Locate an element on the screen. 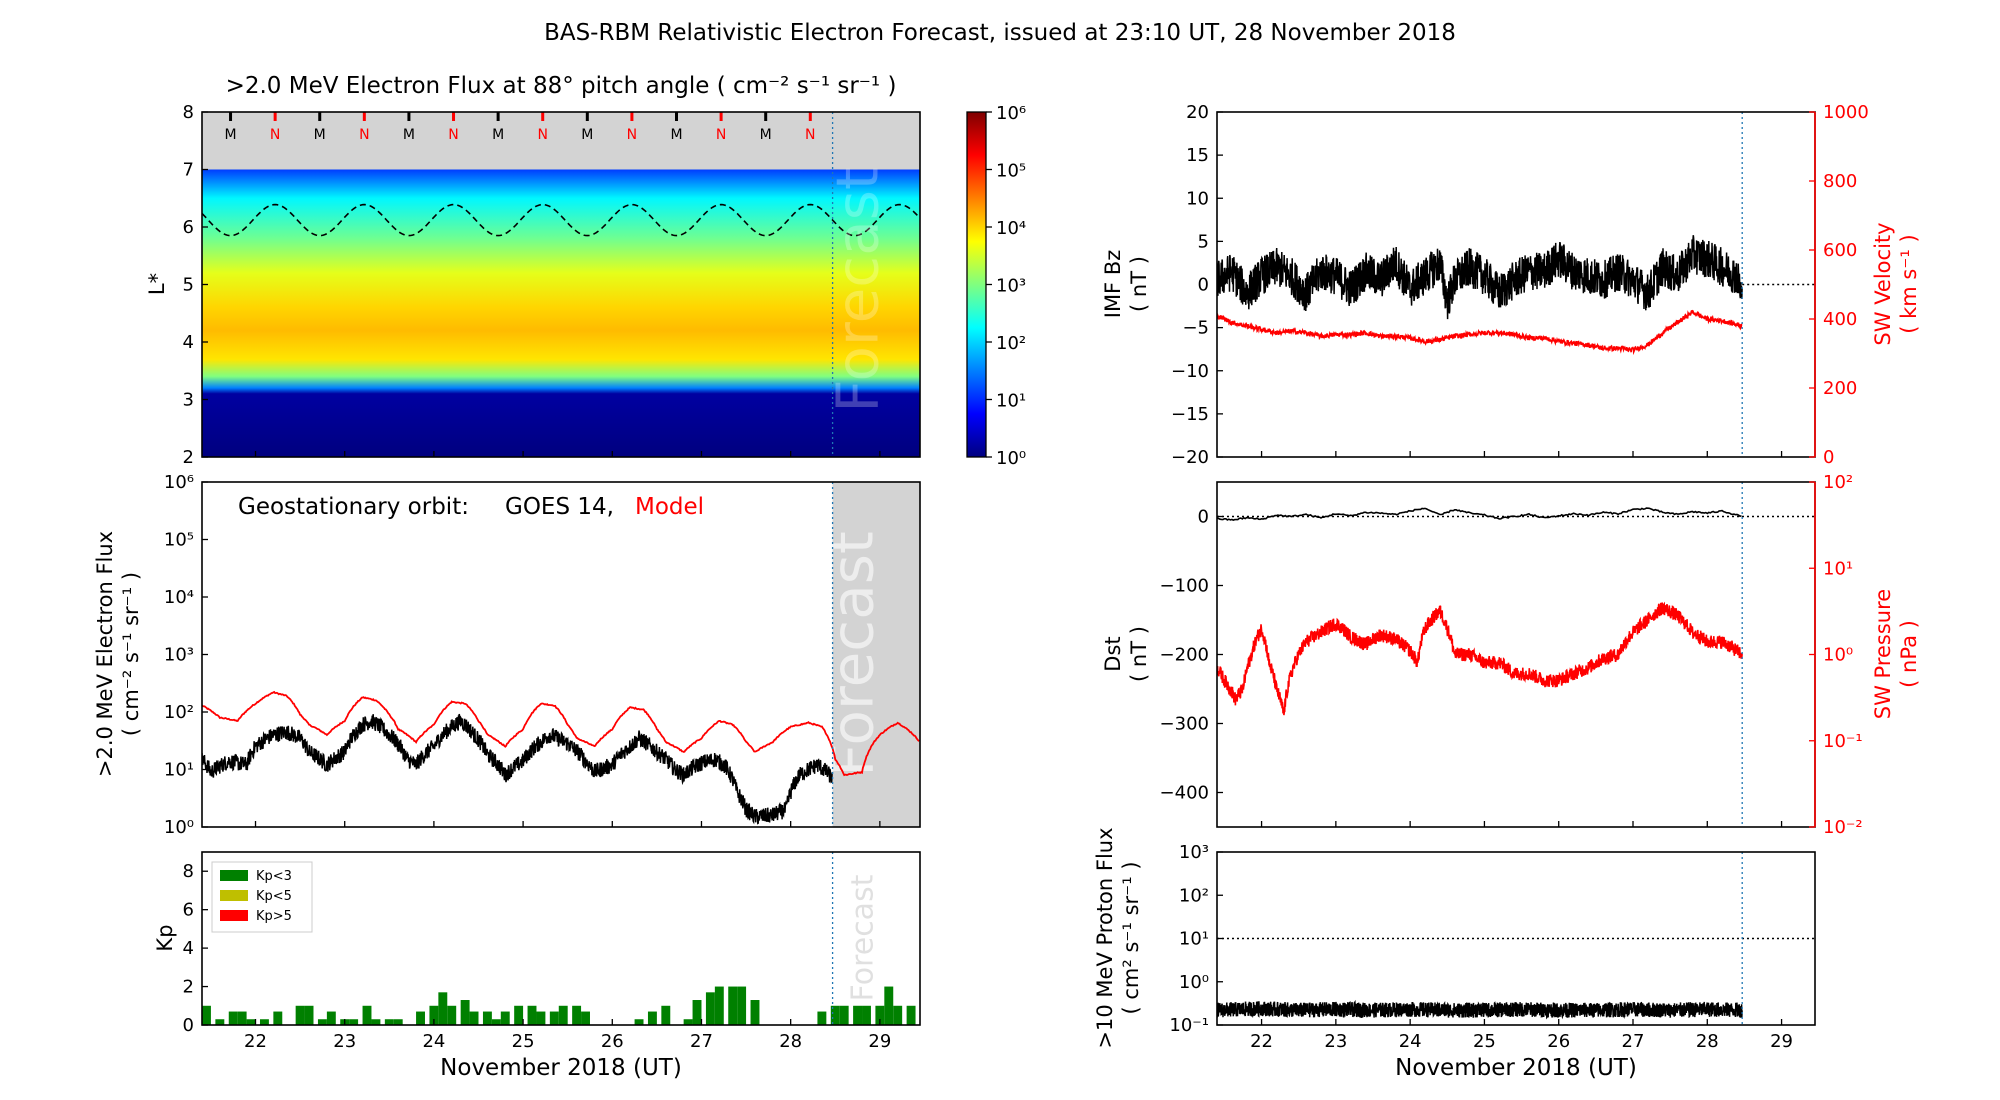 Image resolution: width=2000 pixels, height=1100 pixels. imf-ytick-label: −20 is located at coordinates (1190, 457).